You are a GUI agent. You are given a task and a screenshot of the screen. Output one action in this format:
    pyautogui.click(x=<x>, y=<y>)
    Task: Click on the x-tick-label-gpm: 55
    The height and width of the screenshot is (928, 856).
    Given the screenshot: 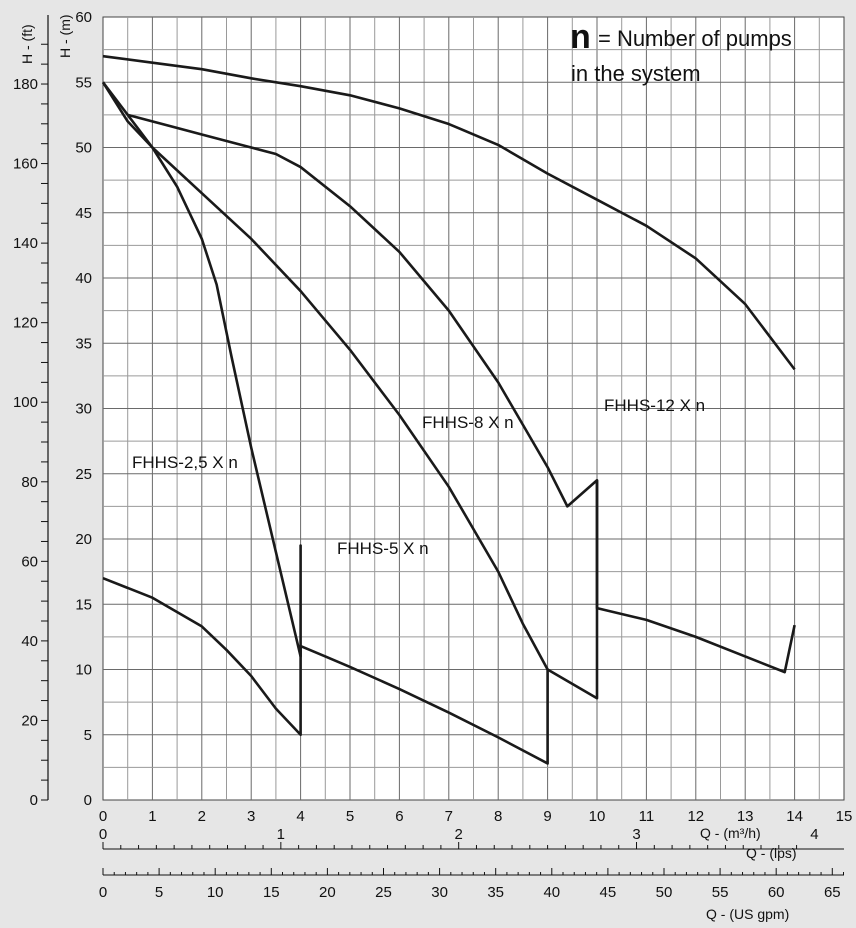 What is the action you would take?
    pyautogui.click(x=720, y=892)
    